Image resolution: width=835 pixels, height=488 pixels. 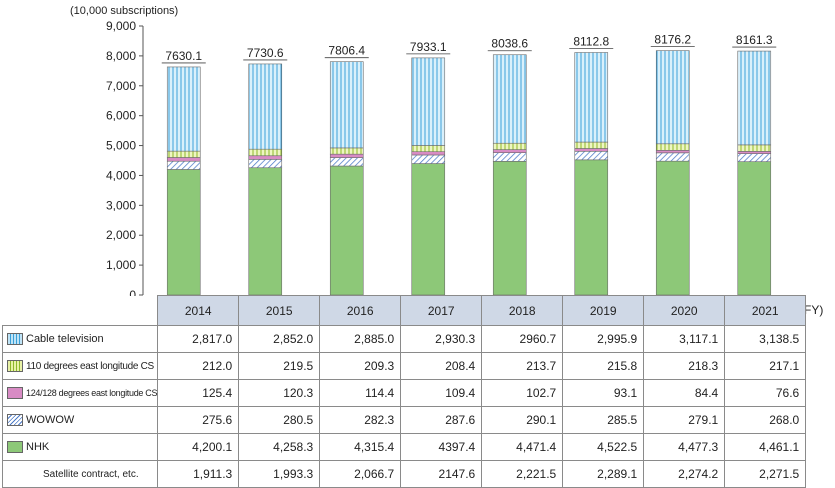 What do you see at coordinates (121, 116) in the screenshot?
I see `y-tick-label: 6,000` at bounding box center [121, 116].